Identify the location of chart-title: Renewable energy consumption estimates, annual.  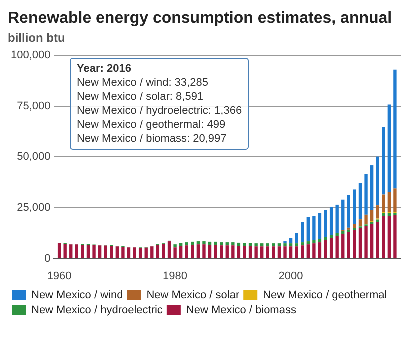
(201, 19).